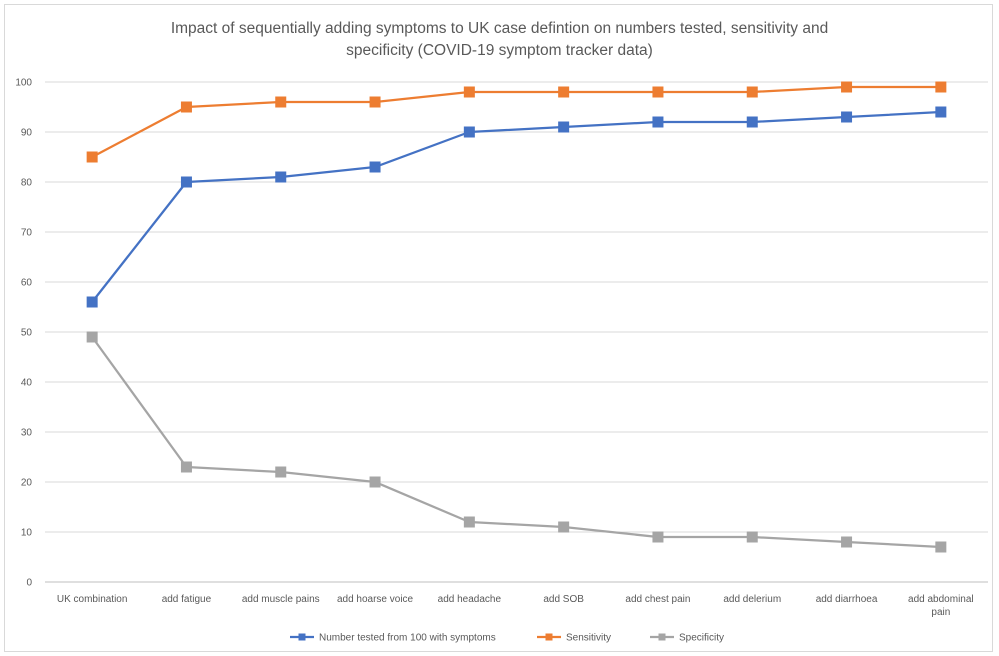 Image resolution: width=999 pixels, height=656 pixels. Describe the element at coordinates (27, 133) in the screenshot. I see `y-tick-label: 90` at that location.